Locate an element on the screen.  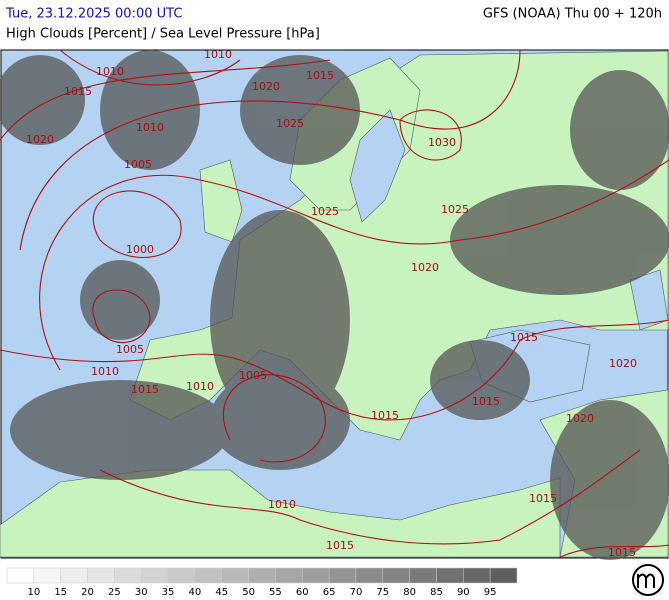
legend-label: 45 is located at coordinates (221, 592).